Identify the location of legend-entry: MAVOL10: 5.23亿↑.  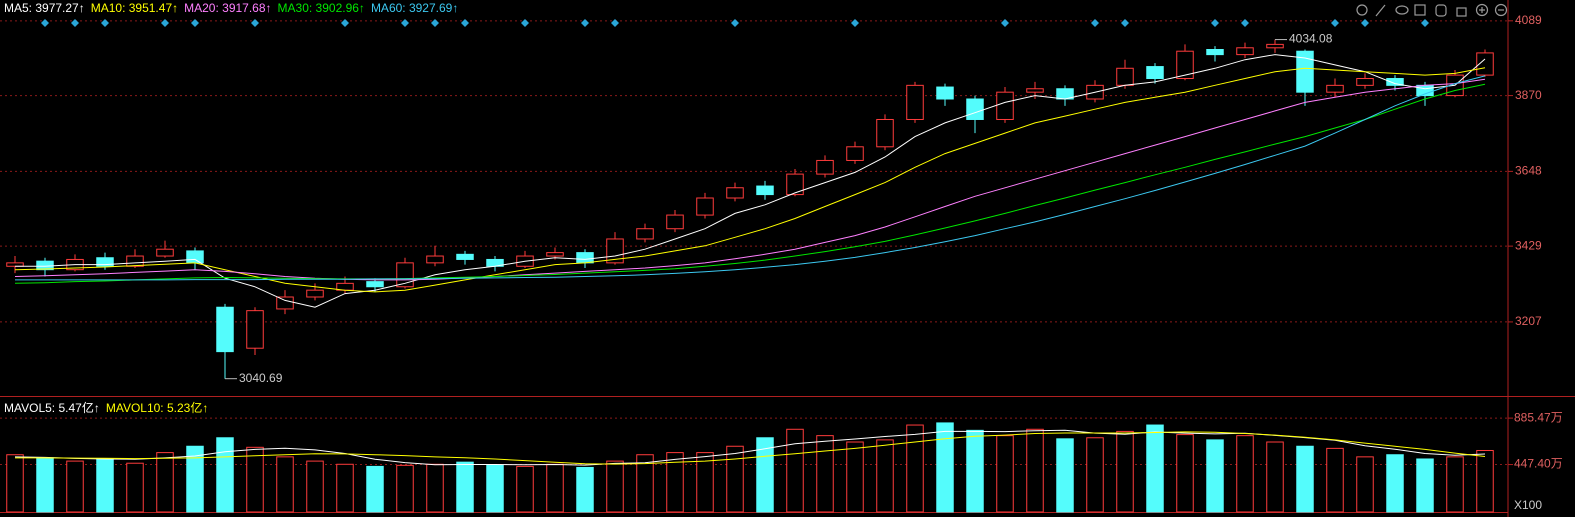
(157, 407).